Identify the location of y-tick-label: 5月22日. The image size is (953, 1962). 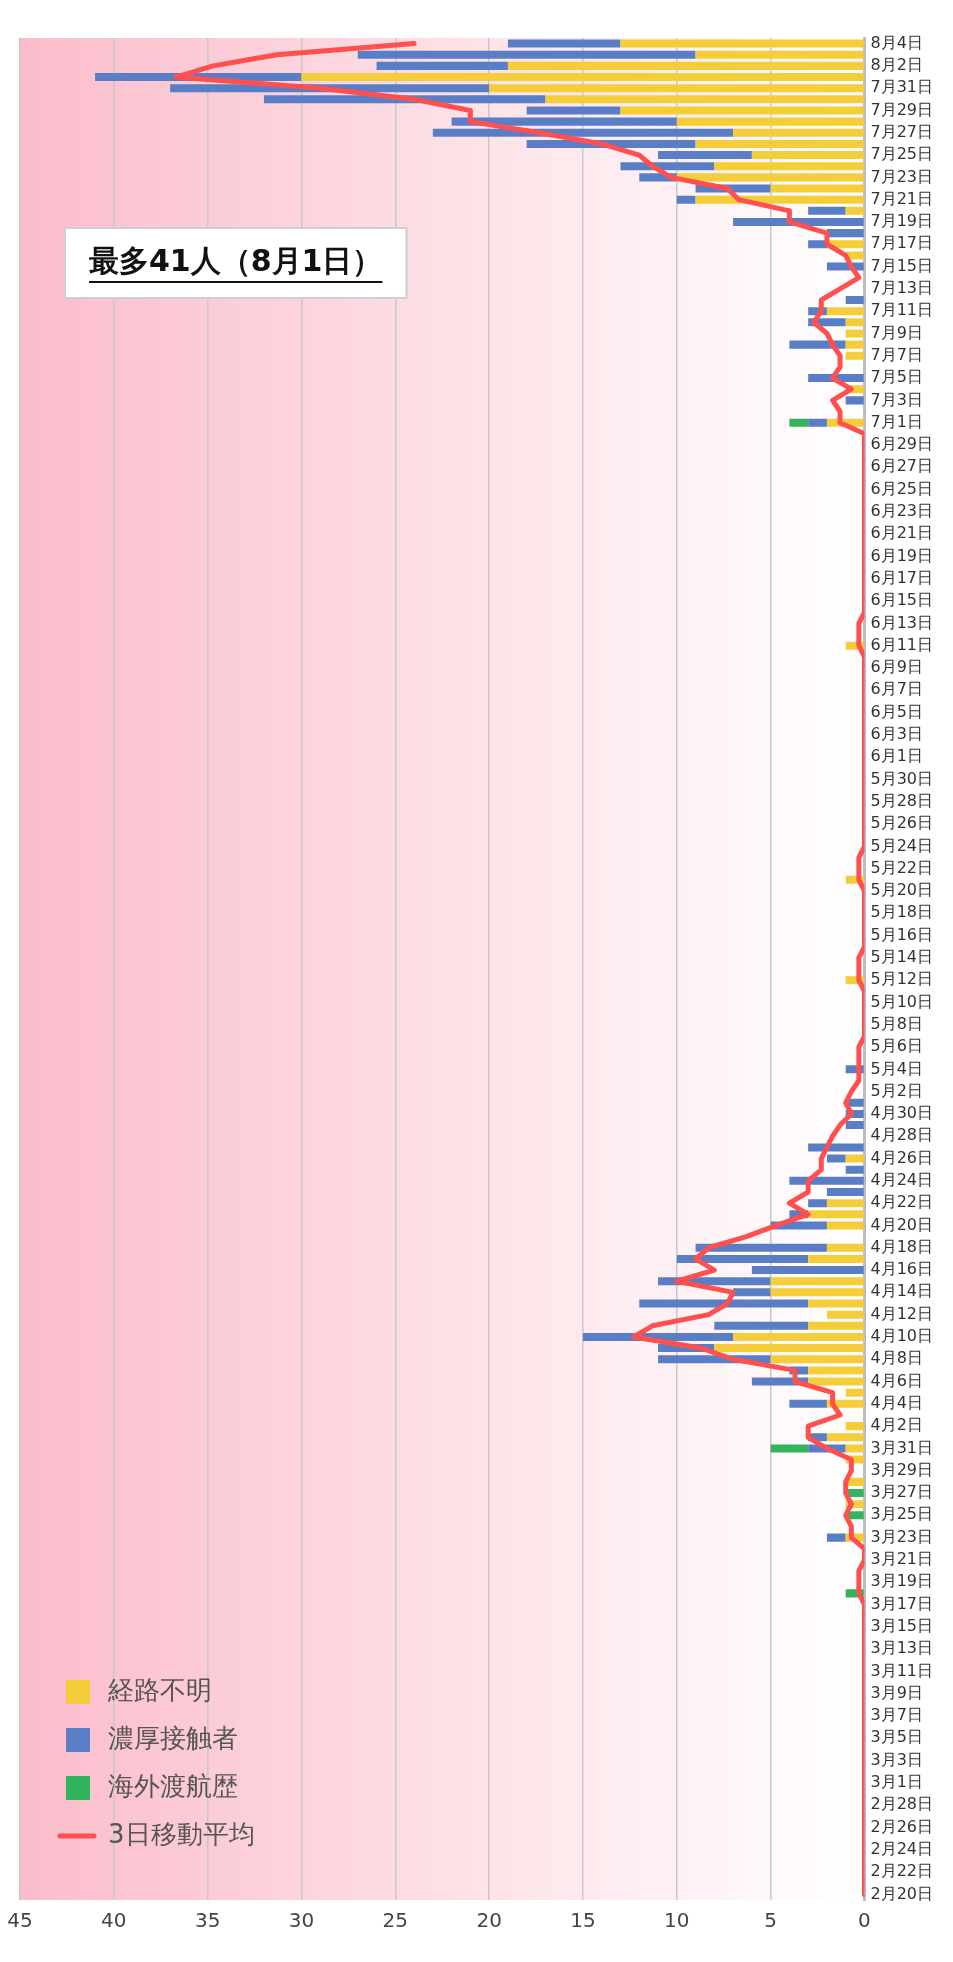
(902, 867).